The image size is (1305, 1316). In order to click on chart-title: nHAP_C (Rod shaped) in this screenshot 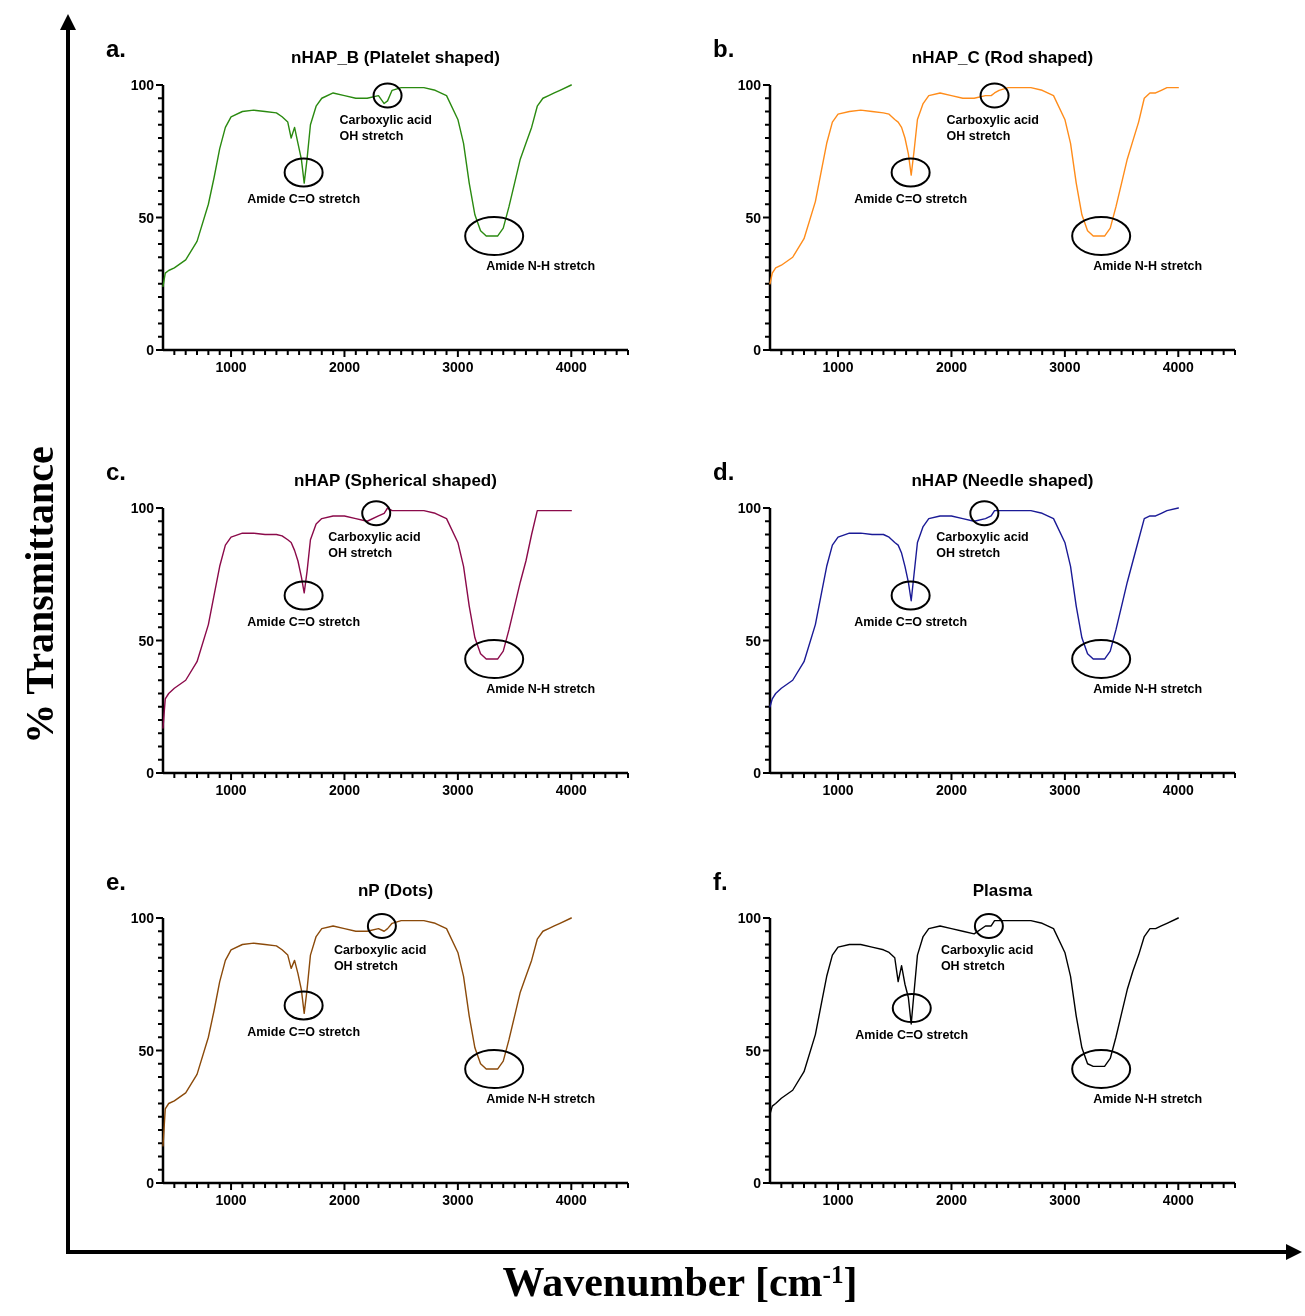, I will do `click(1002, 57)`.